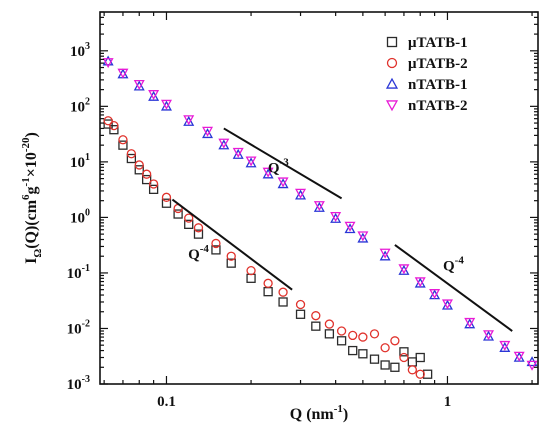  I want to click on legend: μTATB-1 μTATB-2 nTATB-1 nTATB-2, so click(426, 74).